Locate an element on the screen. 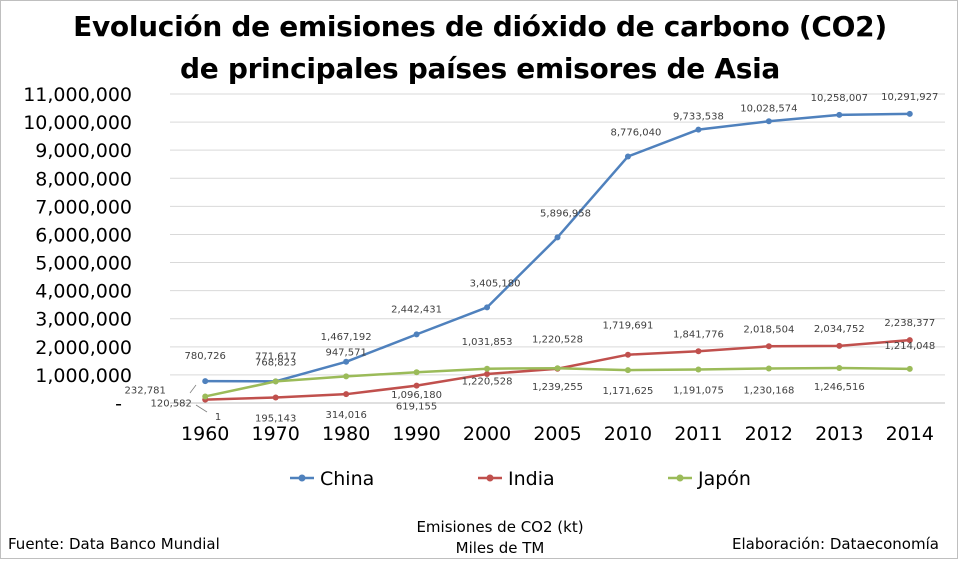 The image size is (960, 561). data-label: 10,291,927 is located at coordinates (909, 97).